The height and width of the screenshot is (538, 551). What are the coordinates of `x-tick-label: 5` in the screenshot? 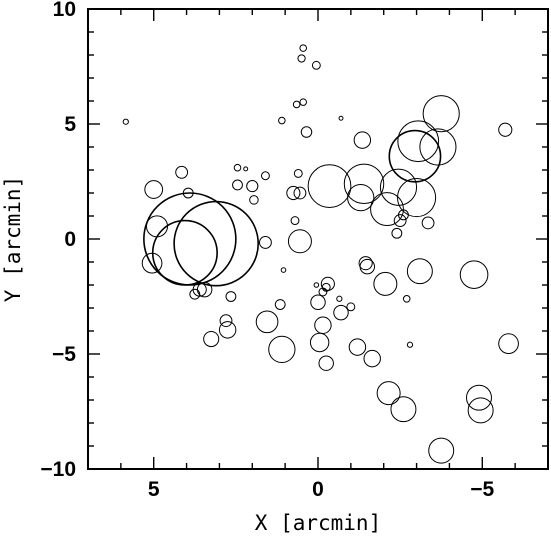 It's located at (154, 489).